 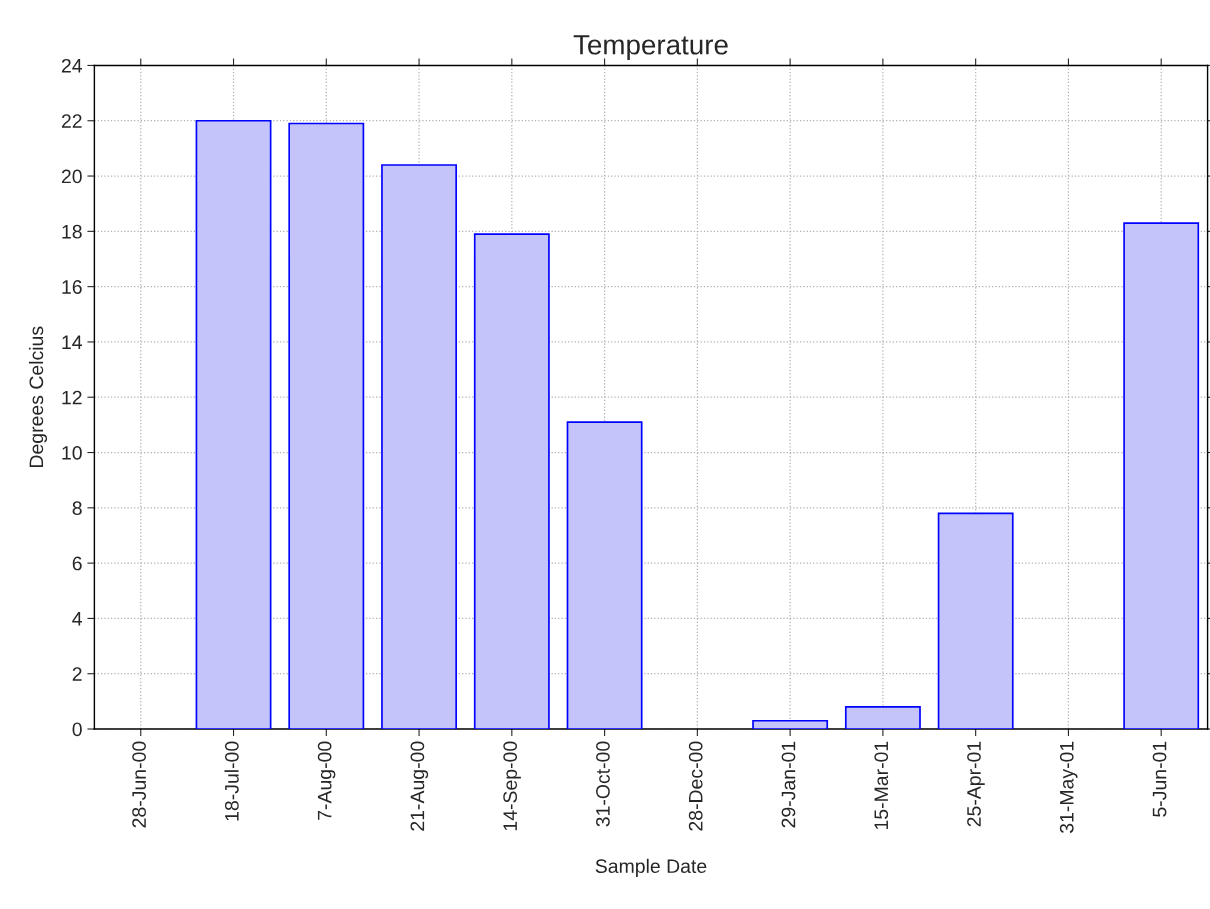 What do you see at coordinates (77, 674) in the screenshot?
I see `y-tick-label: 2` at bounding box center [77, 674].